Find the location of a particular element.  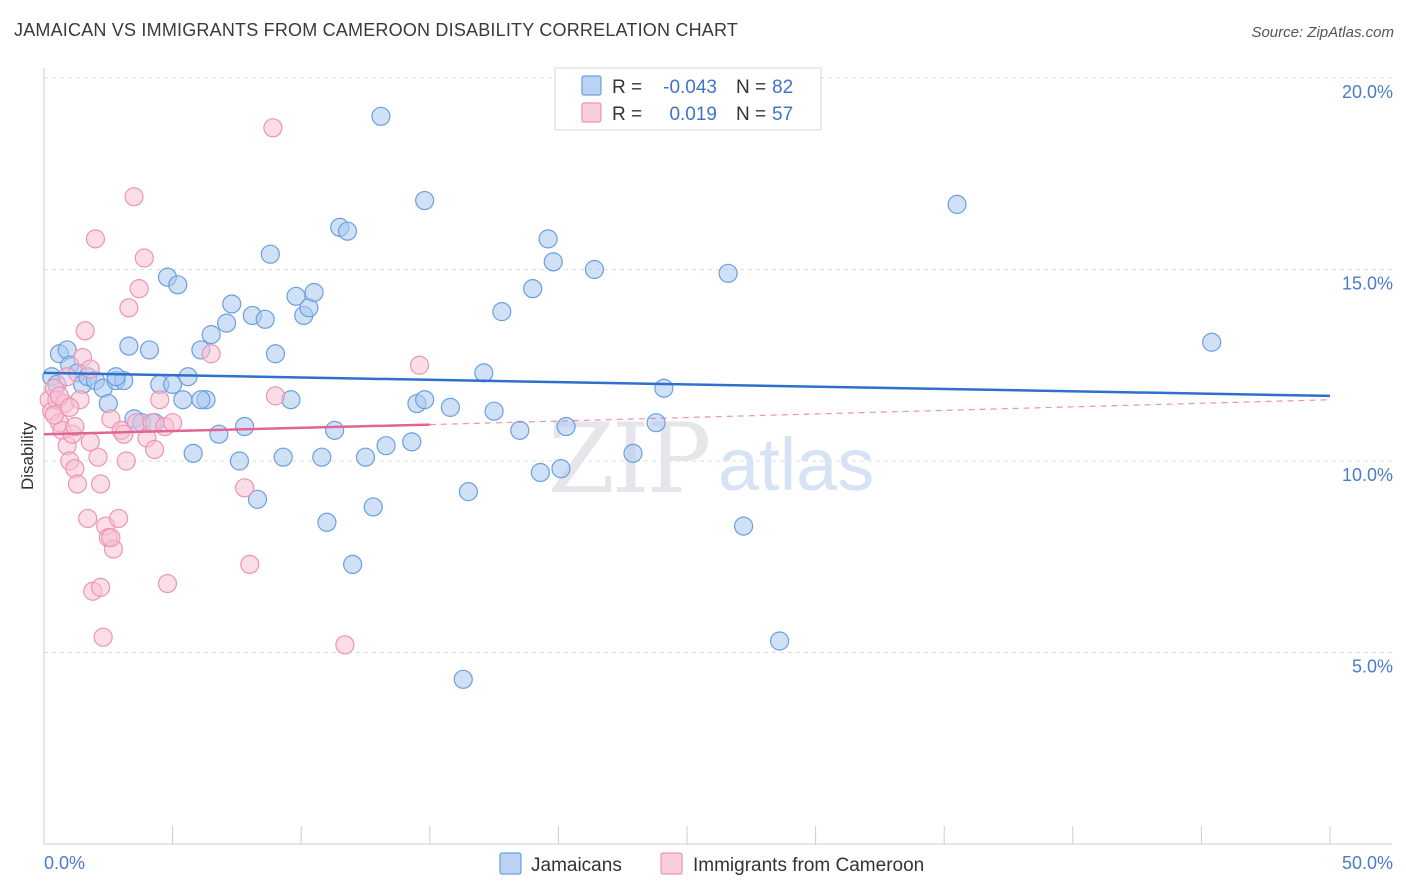

legend-n-label-0: N = is located at coordinates (751, 87).